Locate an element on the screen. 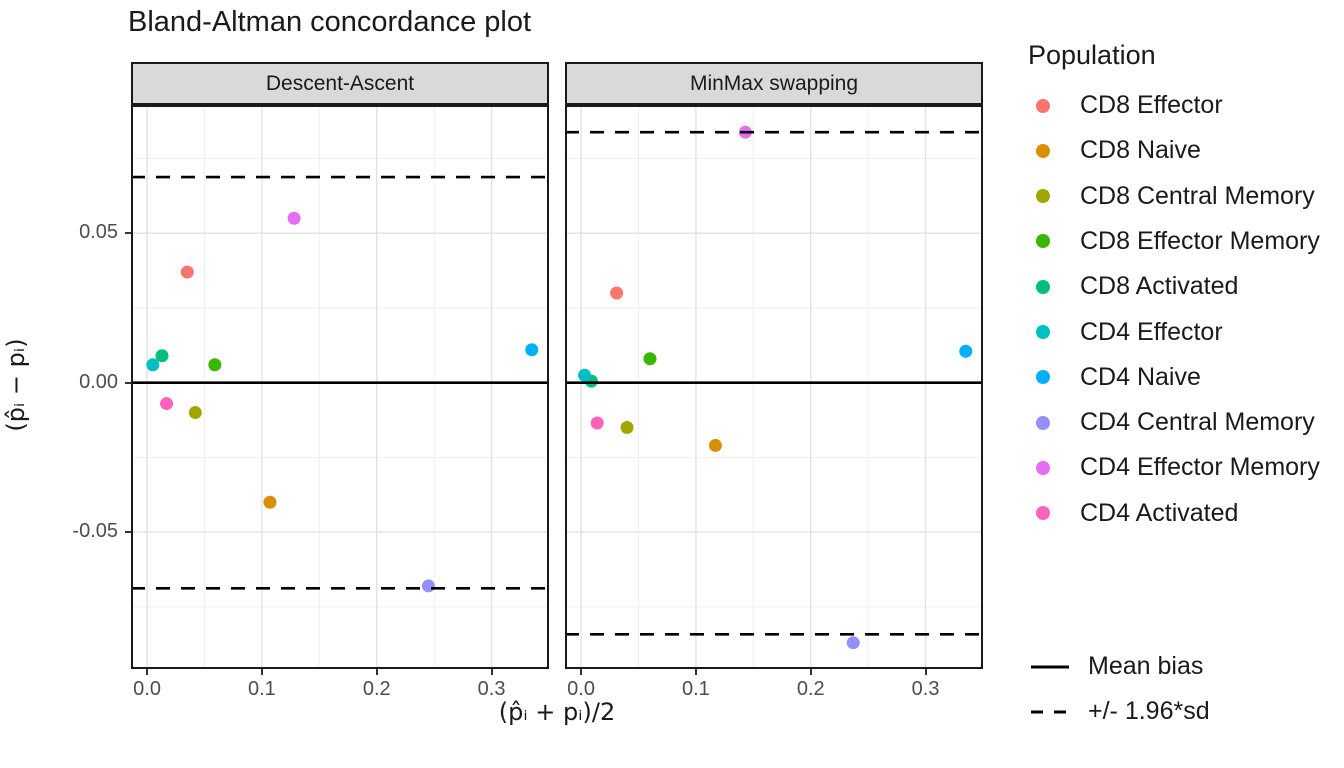 The height and width of the screenshot is (768, 1344). legend-entry-label: CD4 Activated is located at coordinates (1159, 512).